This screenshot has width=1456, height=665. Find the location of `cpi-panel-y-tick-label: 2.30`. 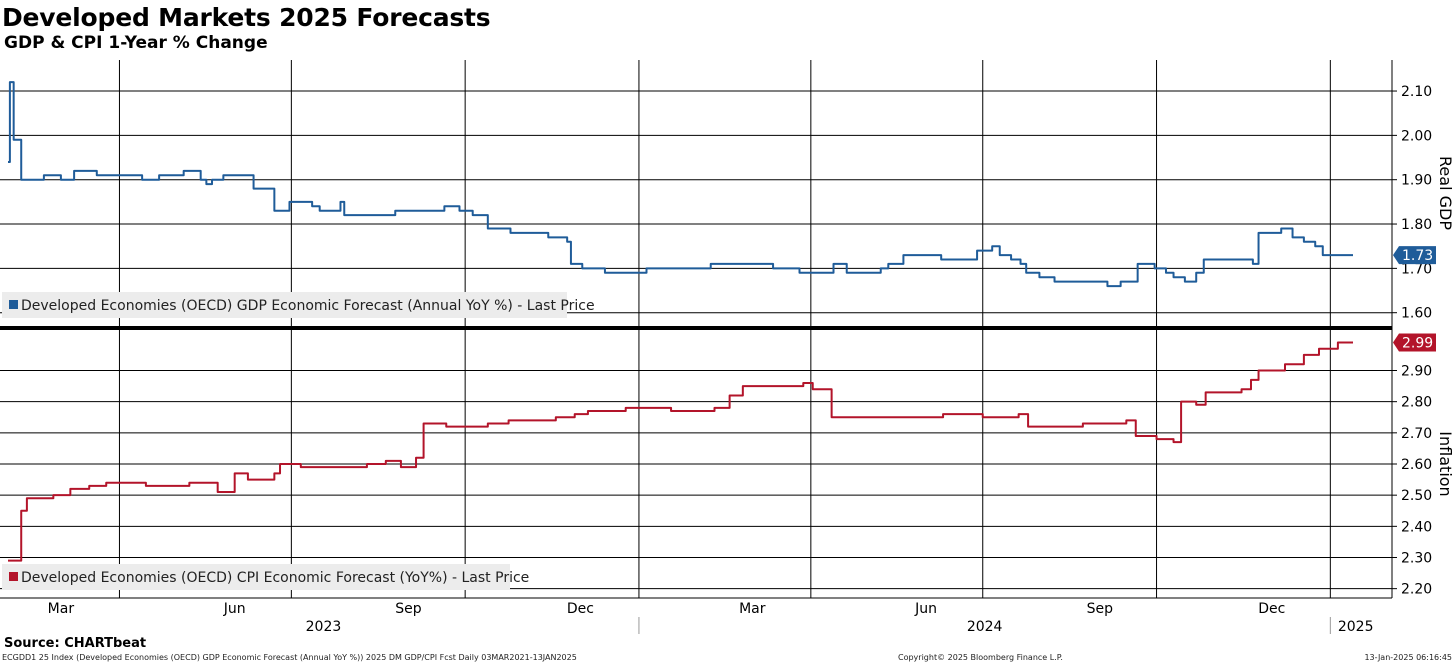

cpi-panel-y-tick-label: 2.30 is located at coordinates (1416, 558).